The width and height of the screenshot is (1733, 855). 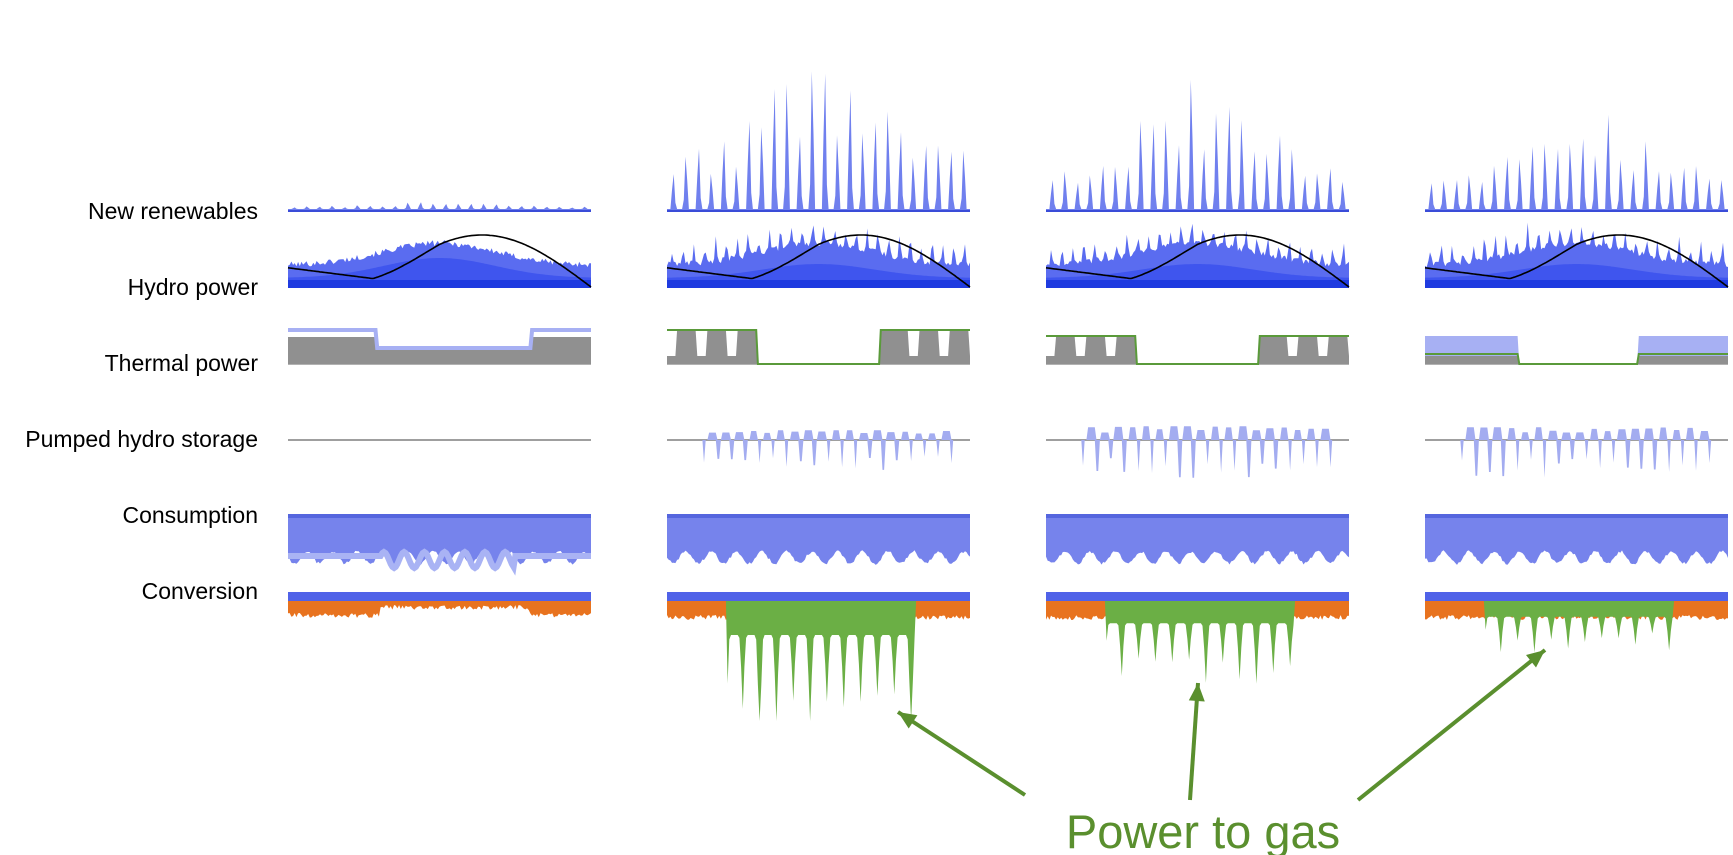 What do you see at coordinates (182, 363) in the screenshot?
I see `row-label-thermal-power: Thermal power` at bounding box center [182, 363].